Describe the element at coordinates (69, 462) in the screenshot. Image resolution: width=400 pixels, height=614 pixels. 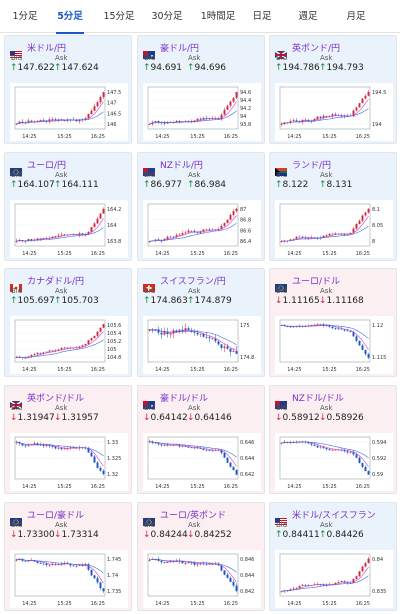
I see `price-chart: 1.33 1.325 1.32 14:25 15:25 16:25` at that location.